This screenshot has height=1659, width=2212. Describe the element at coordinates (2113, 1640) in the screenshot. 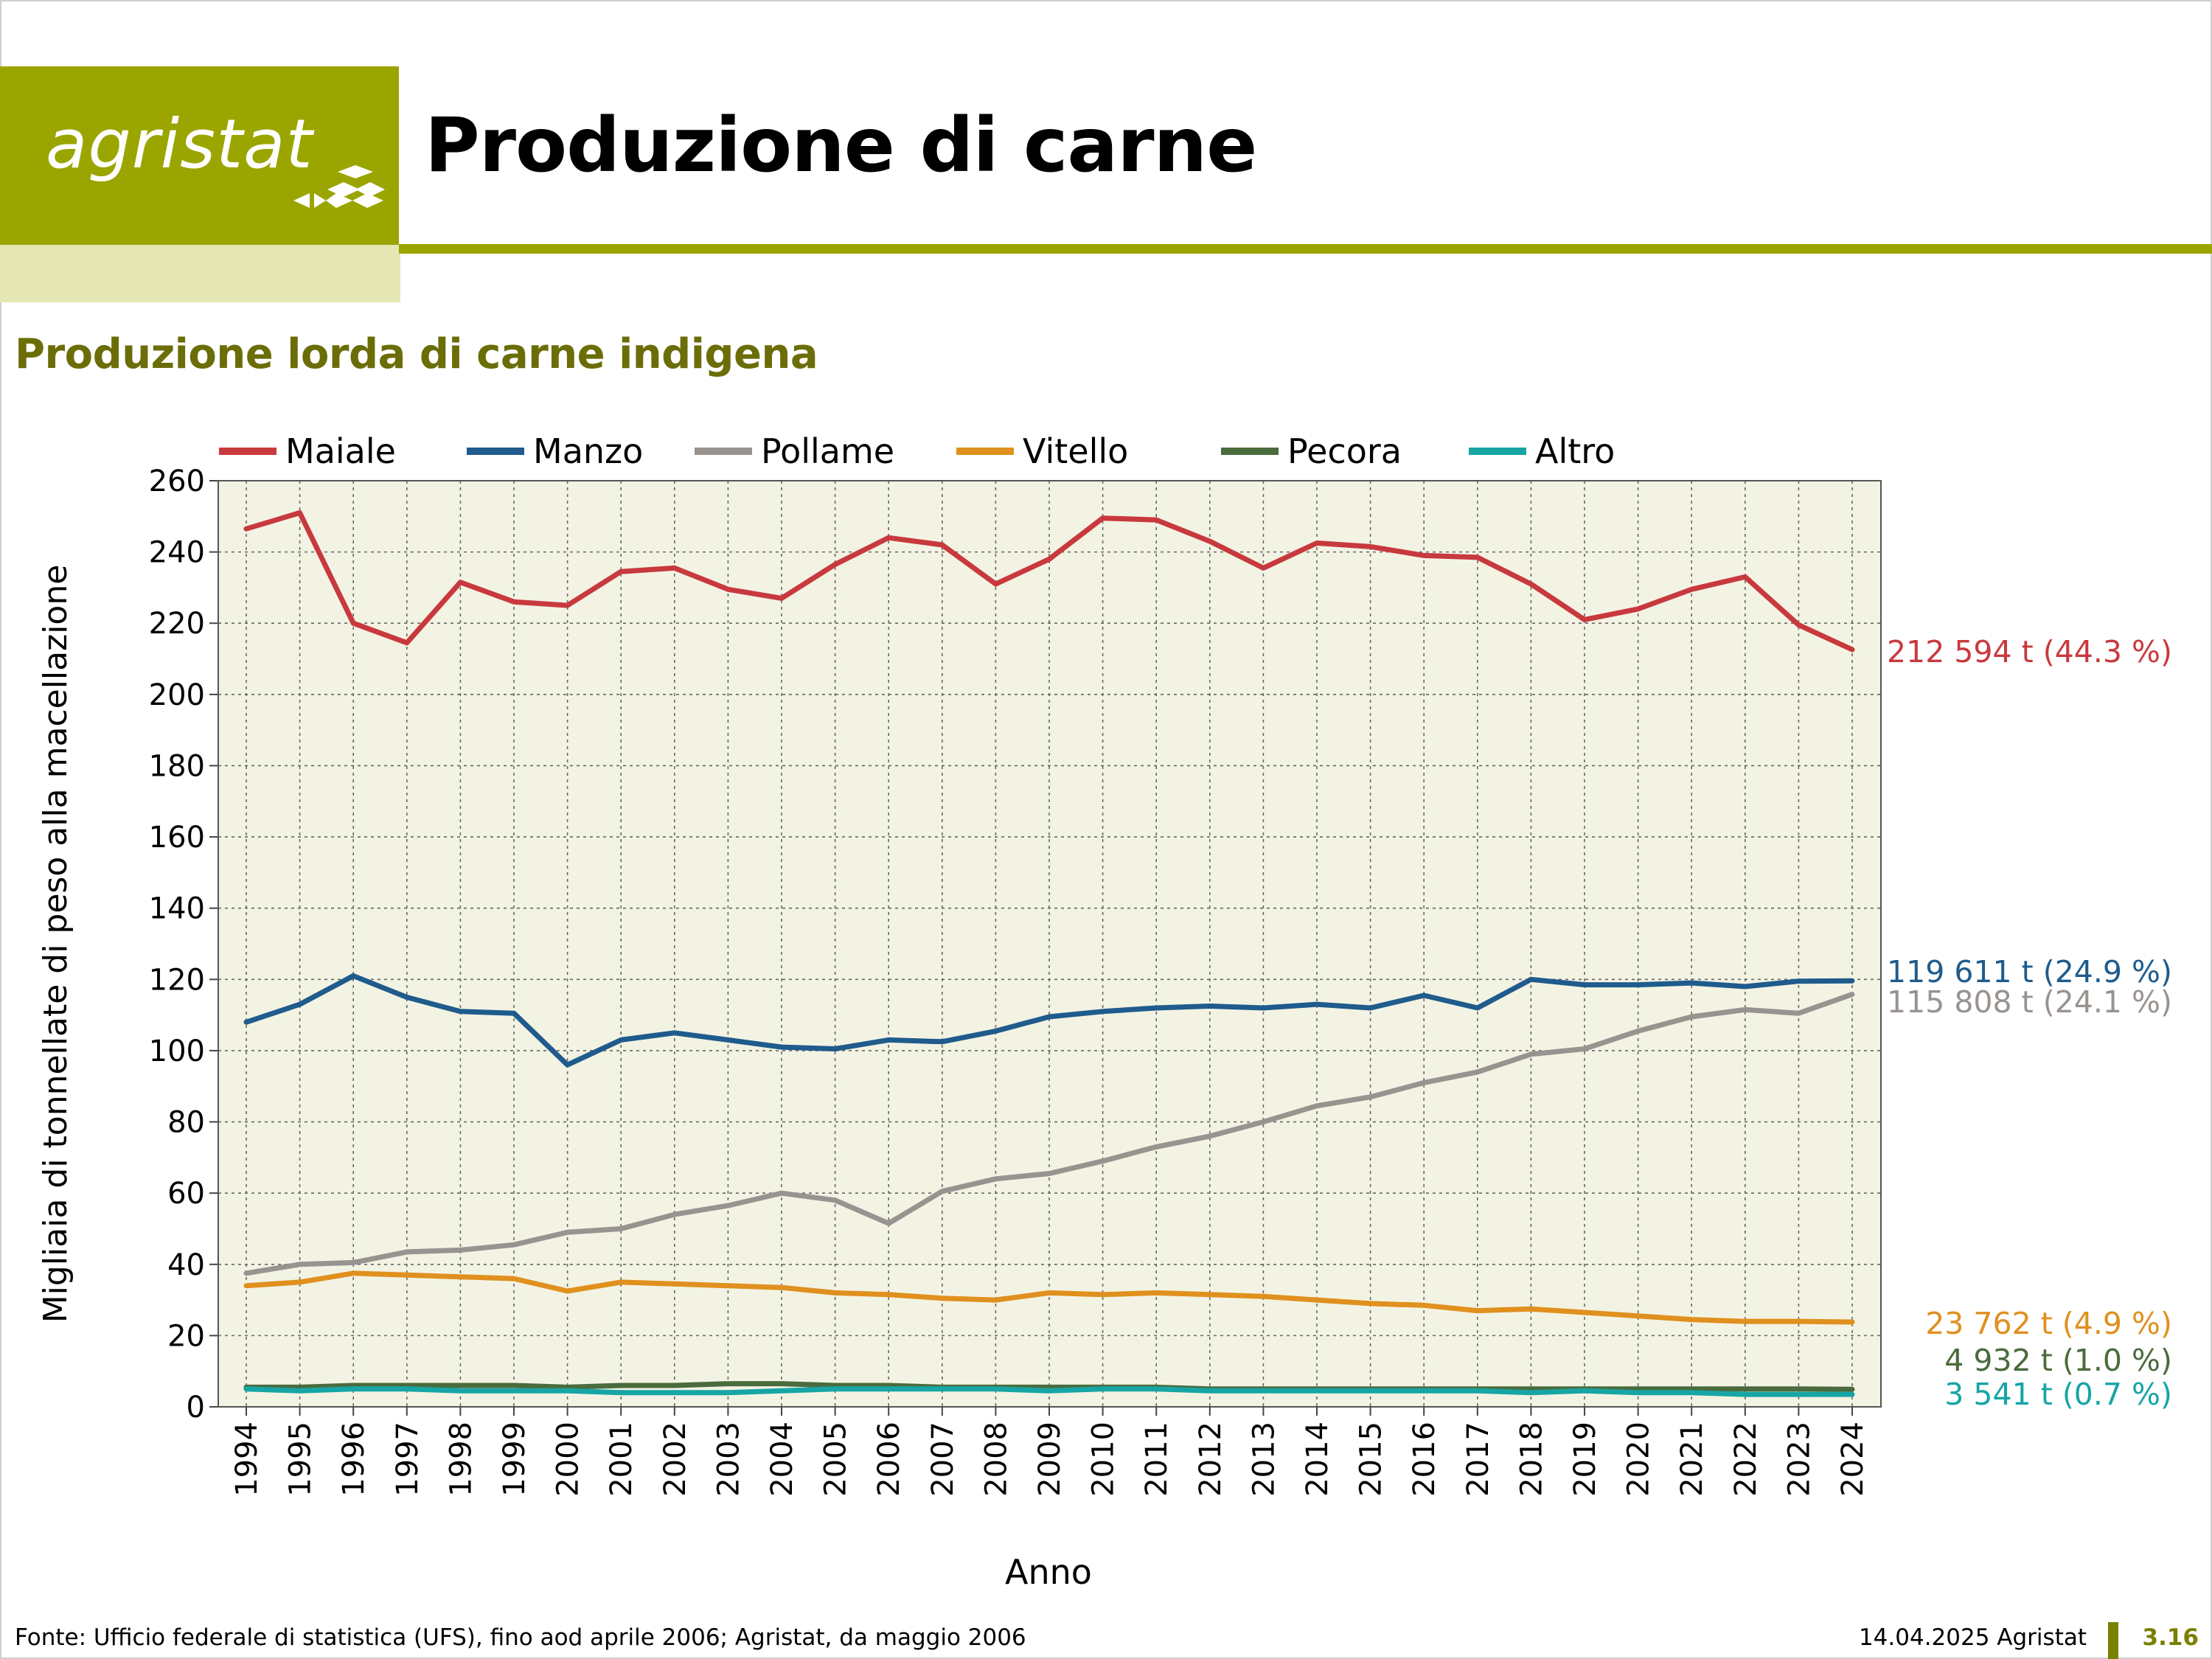

I see `footer-divider` at that location.